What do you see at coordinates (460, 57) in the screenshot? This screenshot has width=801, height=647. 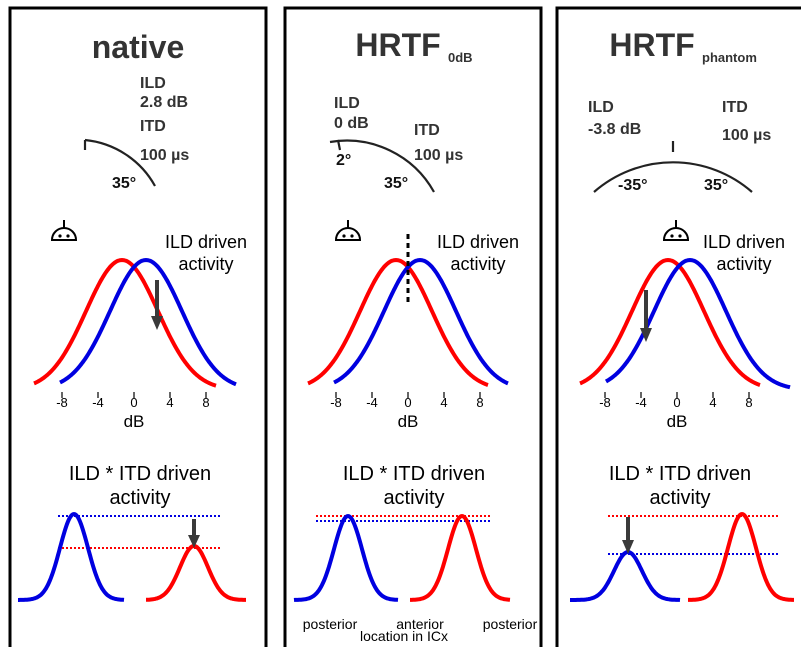 I see `panel-title-subscript: 0dB` at bounding box center [460, 57].